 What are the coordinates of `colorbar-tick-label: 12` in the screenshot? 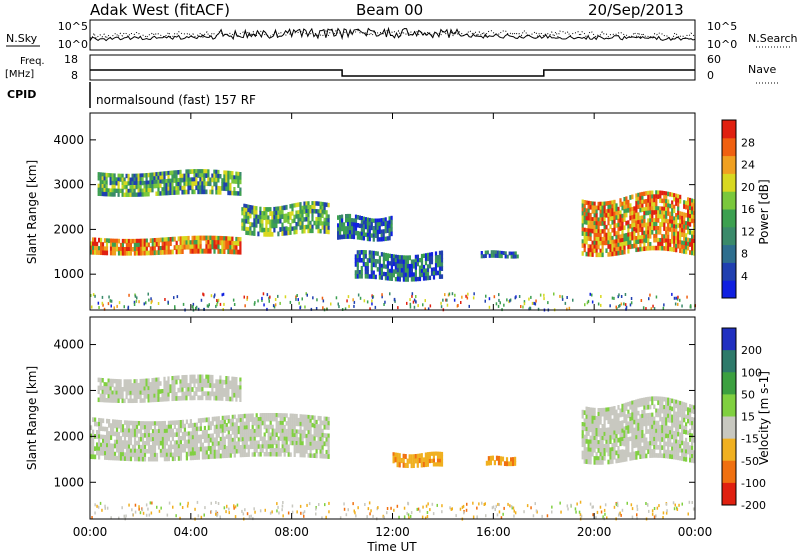 It's located at (748, 231).